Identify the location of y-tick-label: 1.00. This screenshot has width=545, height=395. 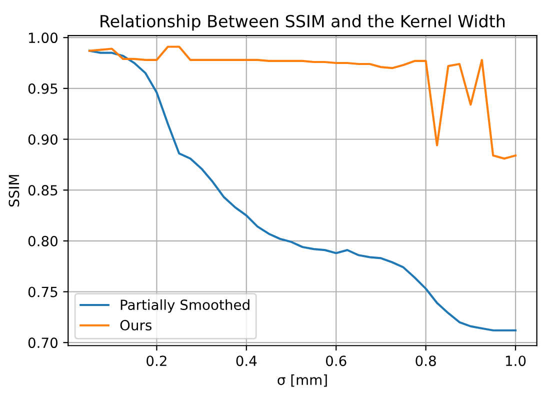
(43, 38).